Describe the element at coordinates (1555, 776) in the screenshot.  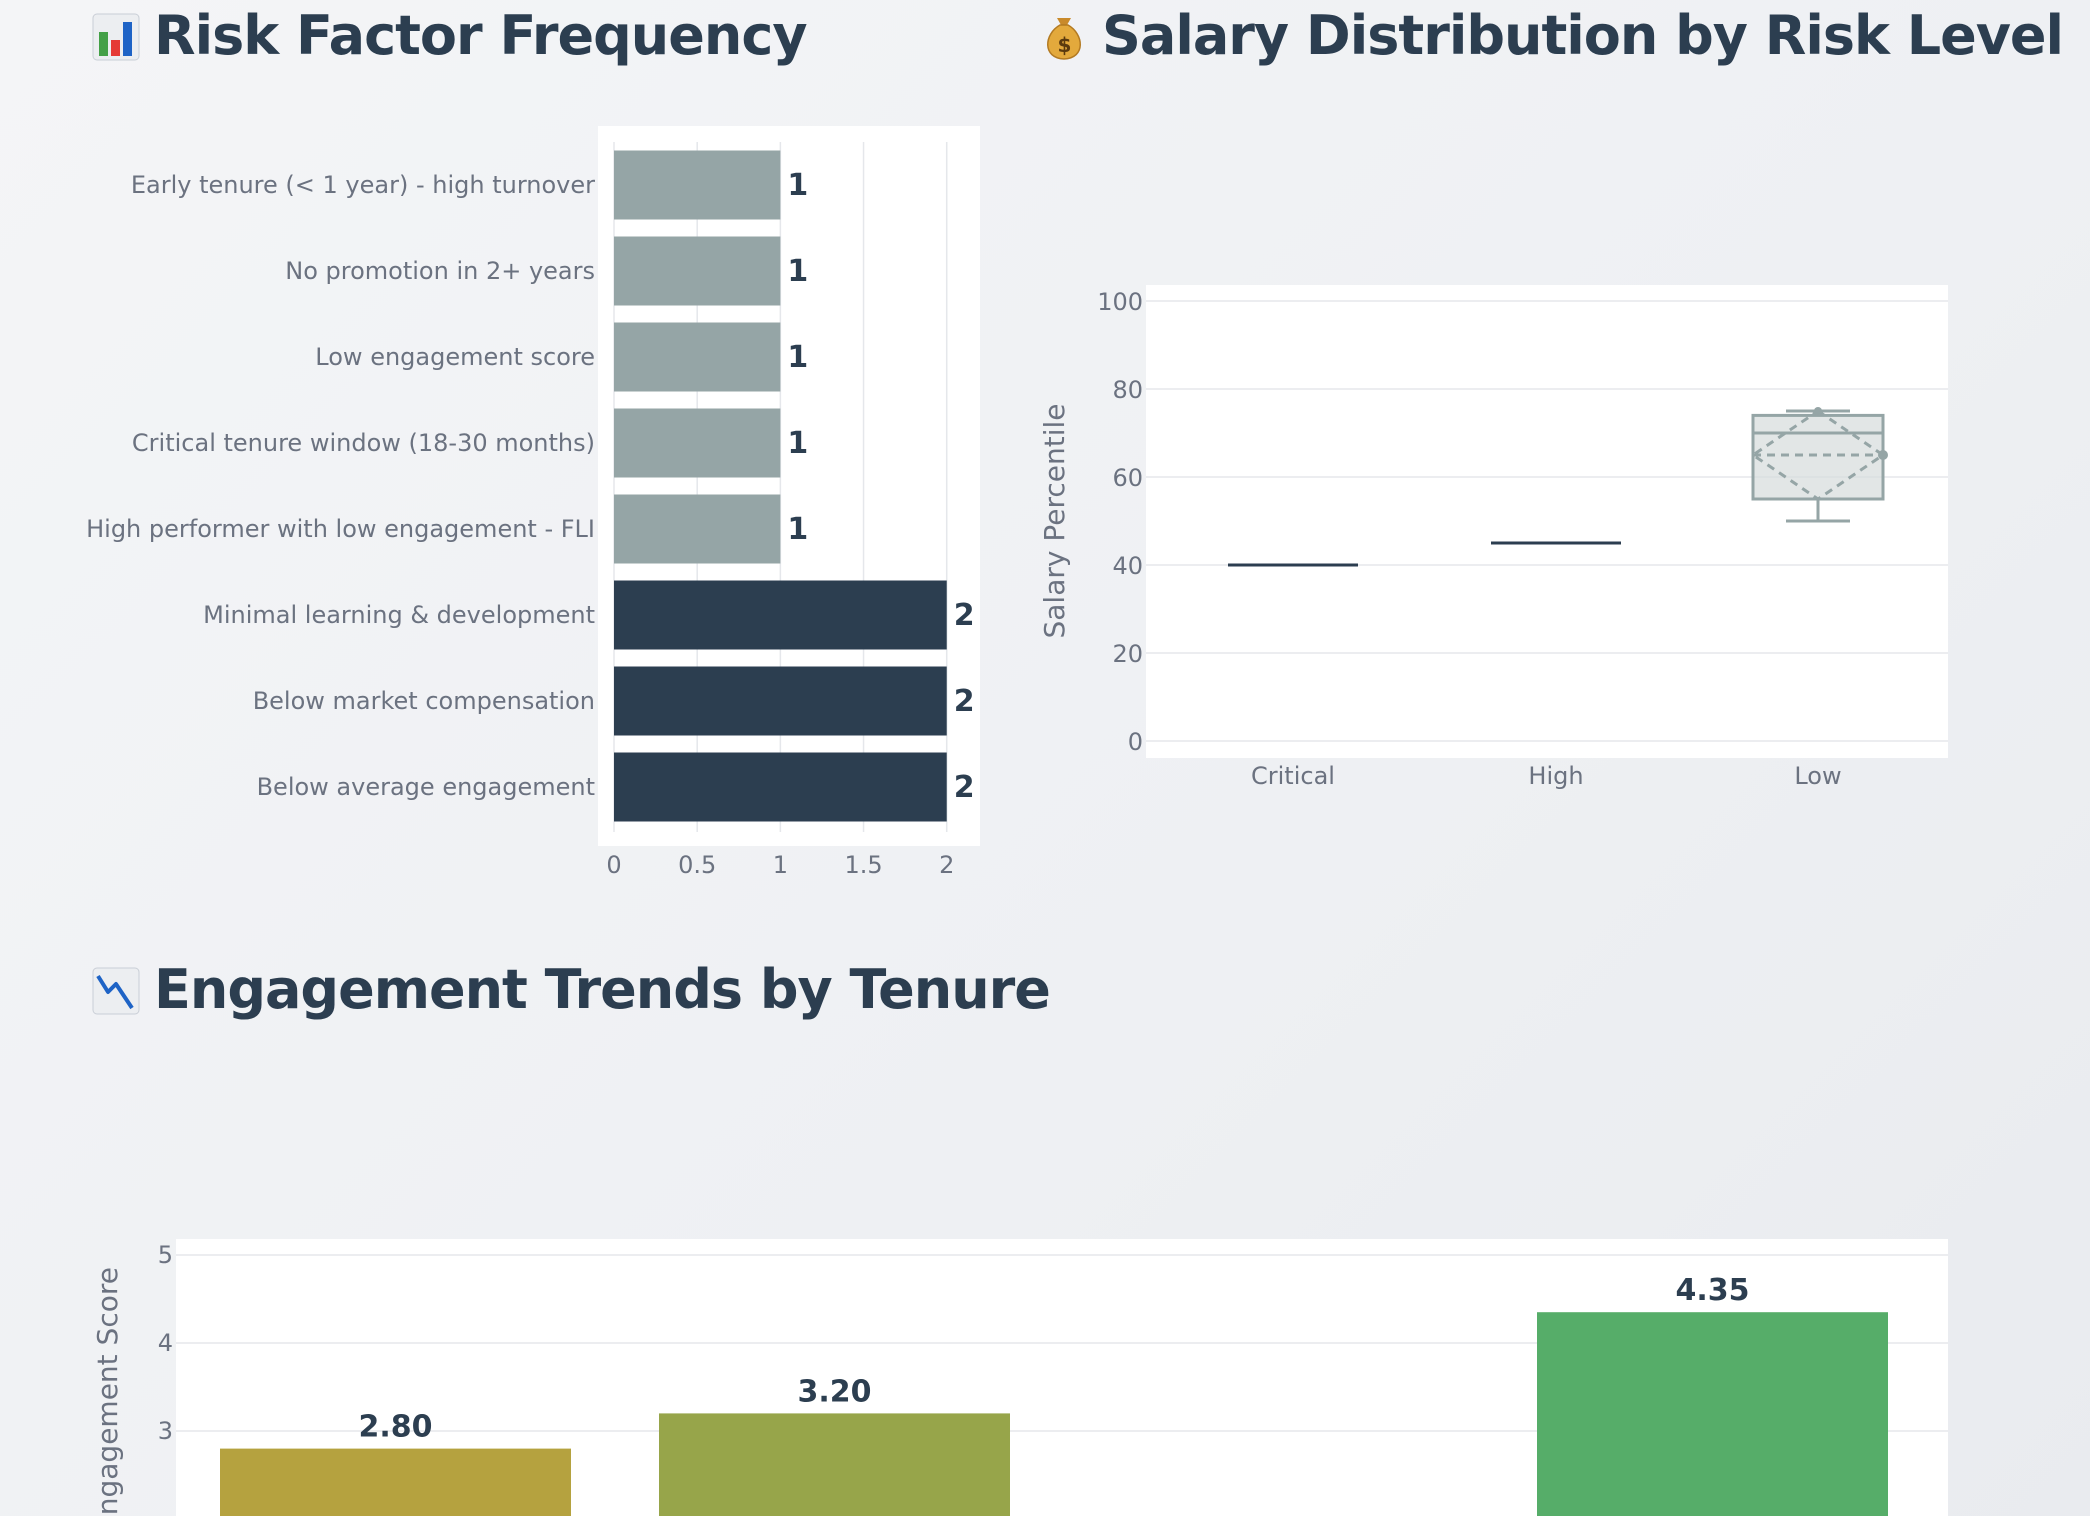
I see `x-category-label: High` at that location.